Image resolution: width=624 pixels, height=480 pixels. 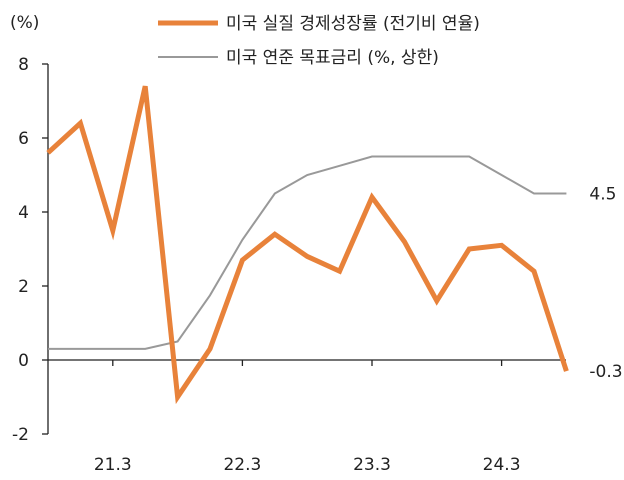 I want to click on y-tick-label: 8, so click(x=23, y=65).